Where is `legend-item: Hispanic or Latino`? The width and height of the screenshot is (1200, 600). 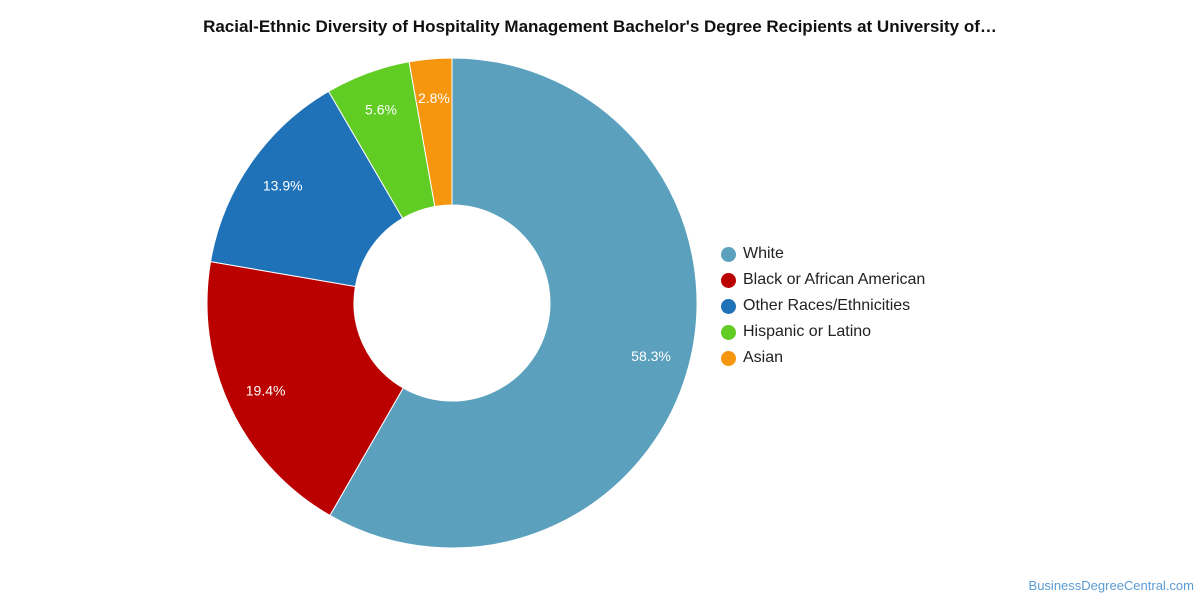
legend-item: Hispanic or Latino is located at coordinates (823, 332).